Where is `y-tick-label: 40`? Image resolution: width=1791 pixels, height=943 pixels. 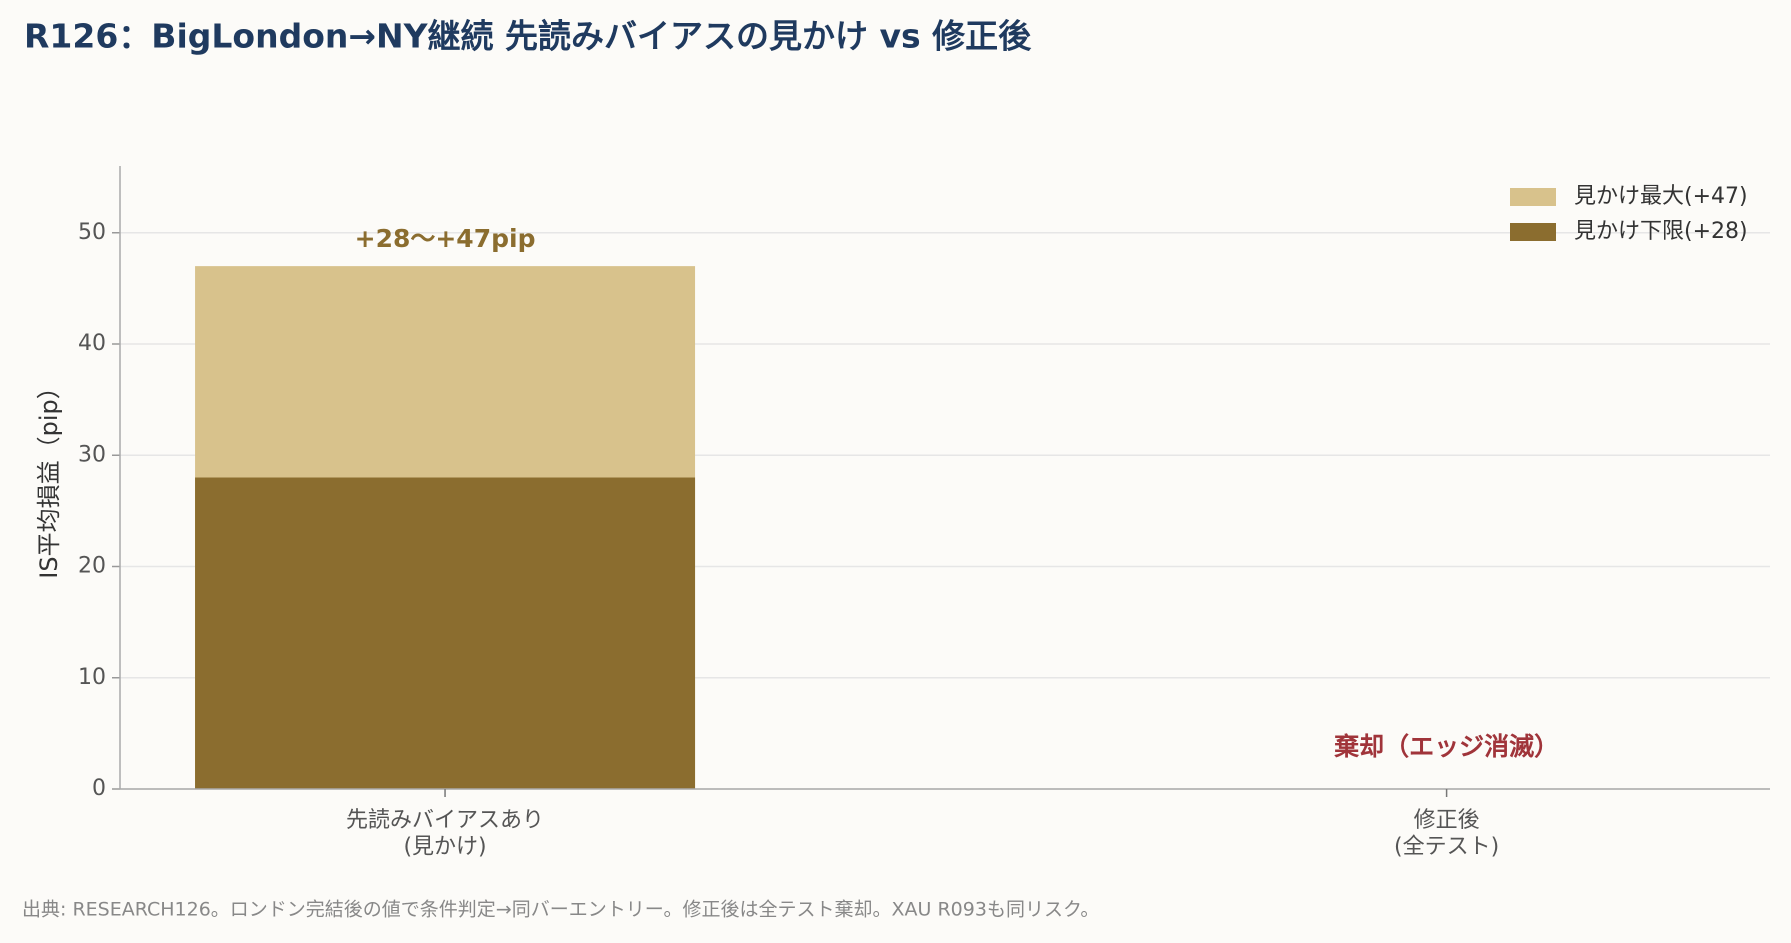 y-tick-label: 40 is located at coordinates (92, 343).